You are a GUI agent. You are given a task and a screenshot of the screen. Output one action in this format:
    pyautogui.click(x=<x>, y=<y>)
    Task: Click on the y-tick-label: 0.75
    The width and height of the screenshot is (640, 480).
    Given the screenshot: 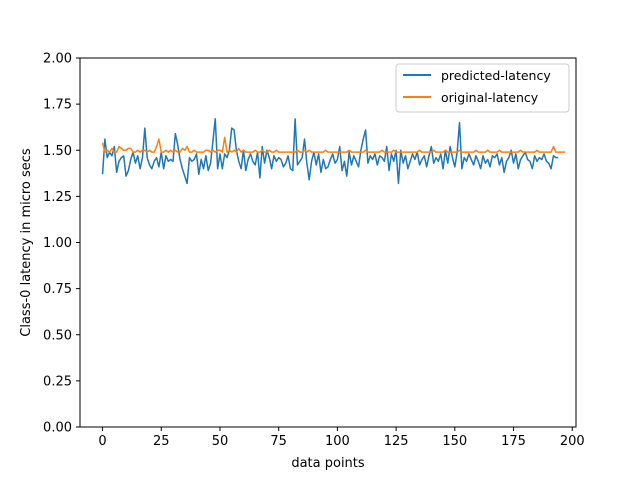 What is the action you would take?
    pyautogui.click(x=57, y=289)
    